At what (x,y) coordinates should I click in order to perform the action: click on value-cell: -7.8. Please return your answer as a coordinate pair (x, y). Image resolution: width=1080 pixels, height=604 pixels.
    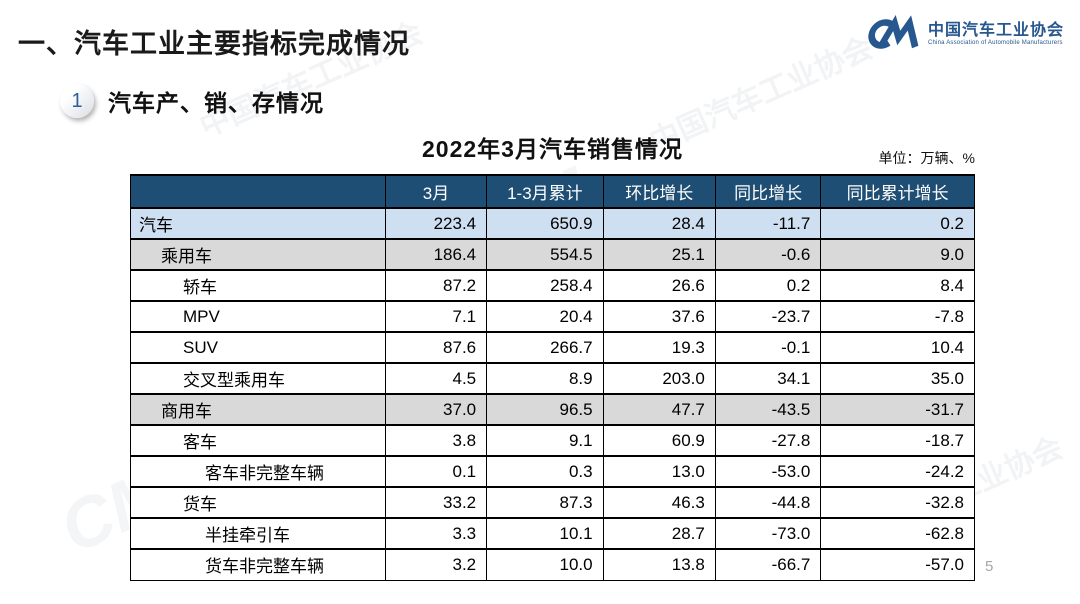
    Looking at the image, I should click on (897, 316).